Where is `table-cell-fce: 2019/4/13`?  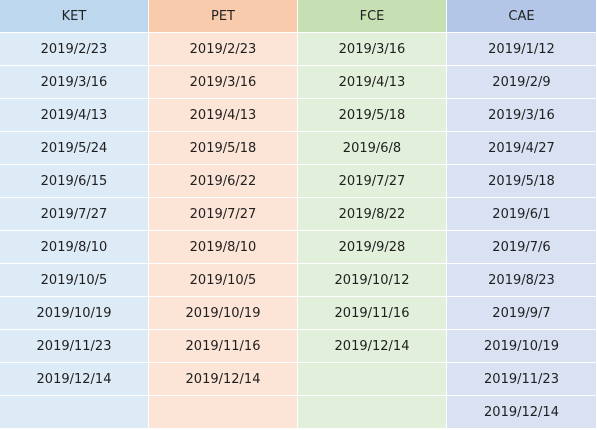
table-cell-fce: 2019/4/13 is located at coordinates (372, 82).